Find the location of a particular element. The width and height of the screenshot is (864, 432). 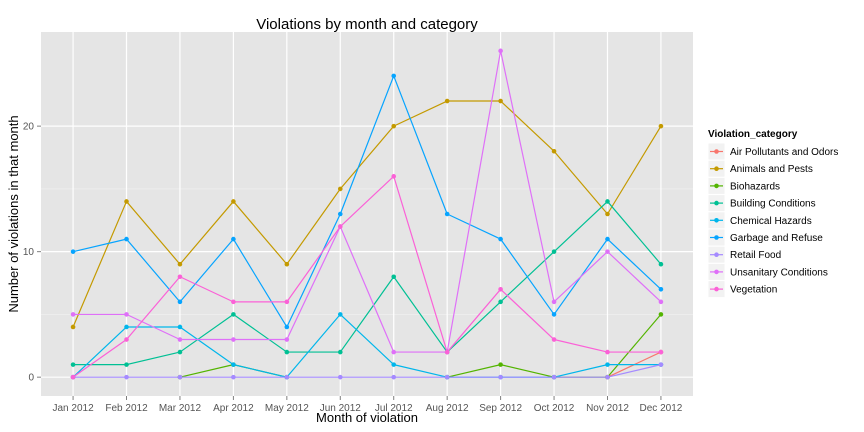

x-tick-label: Aug 2012 is located at coordinates (447, 408).